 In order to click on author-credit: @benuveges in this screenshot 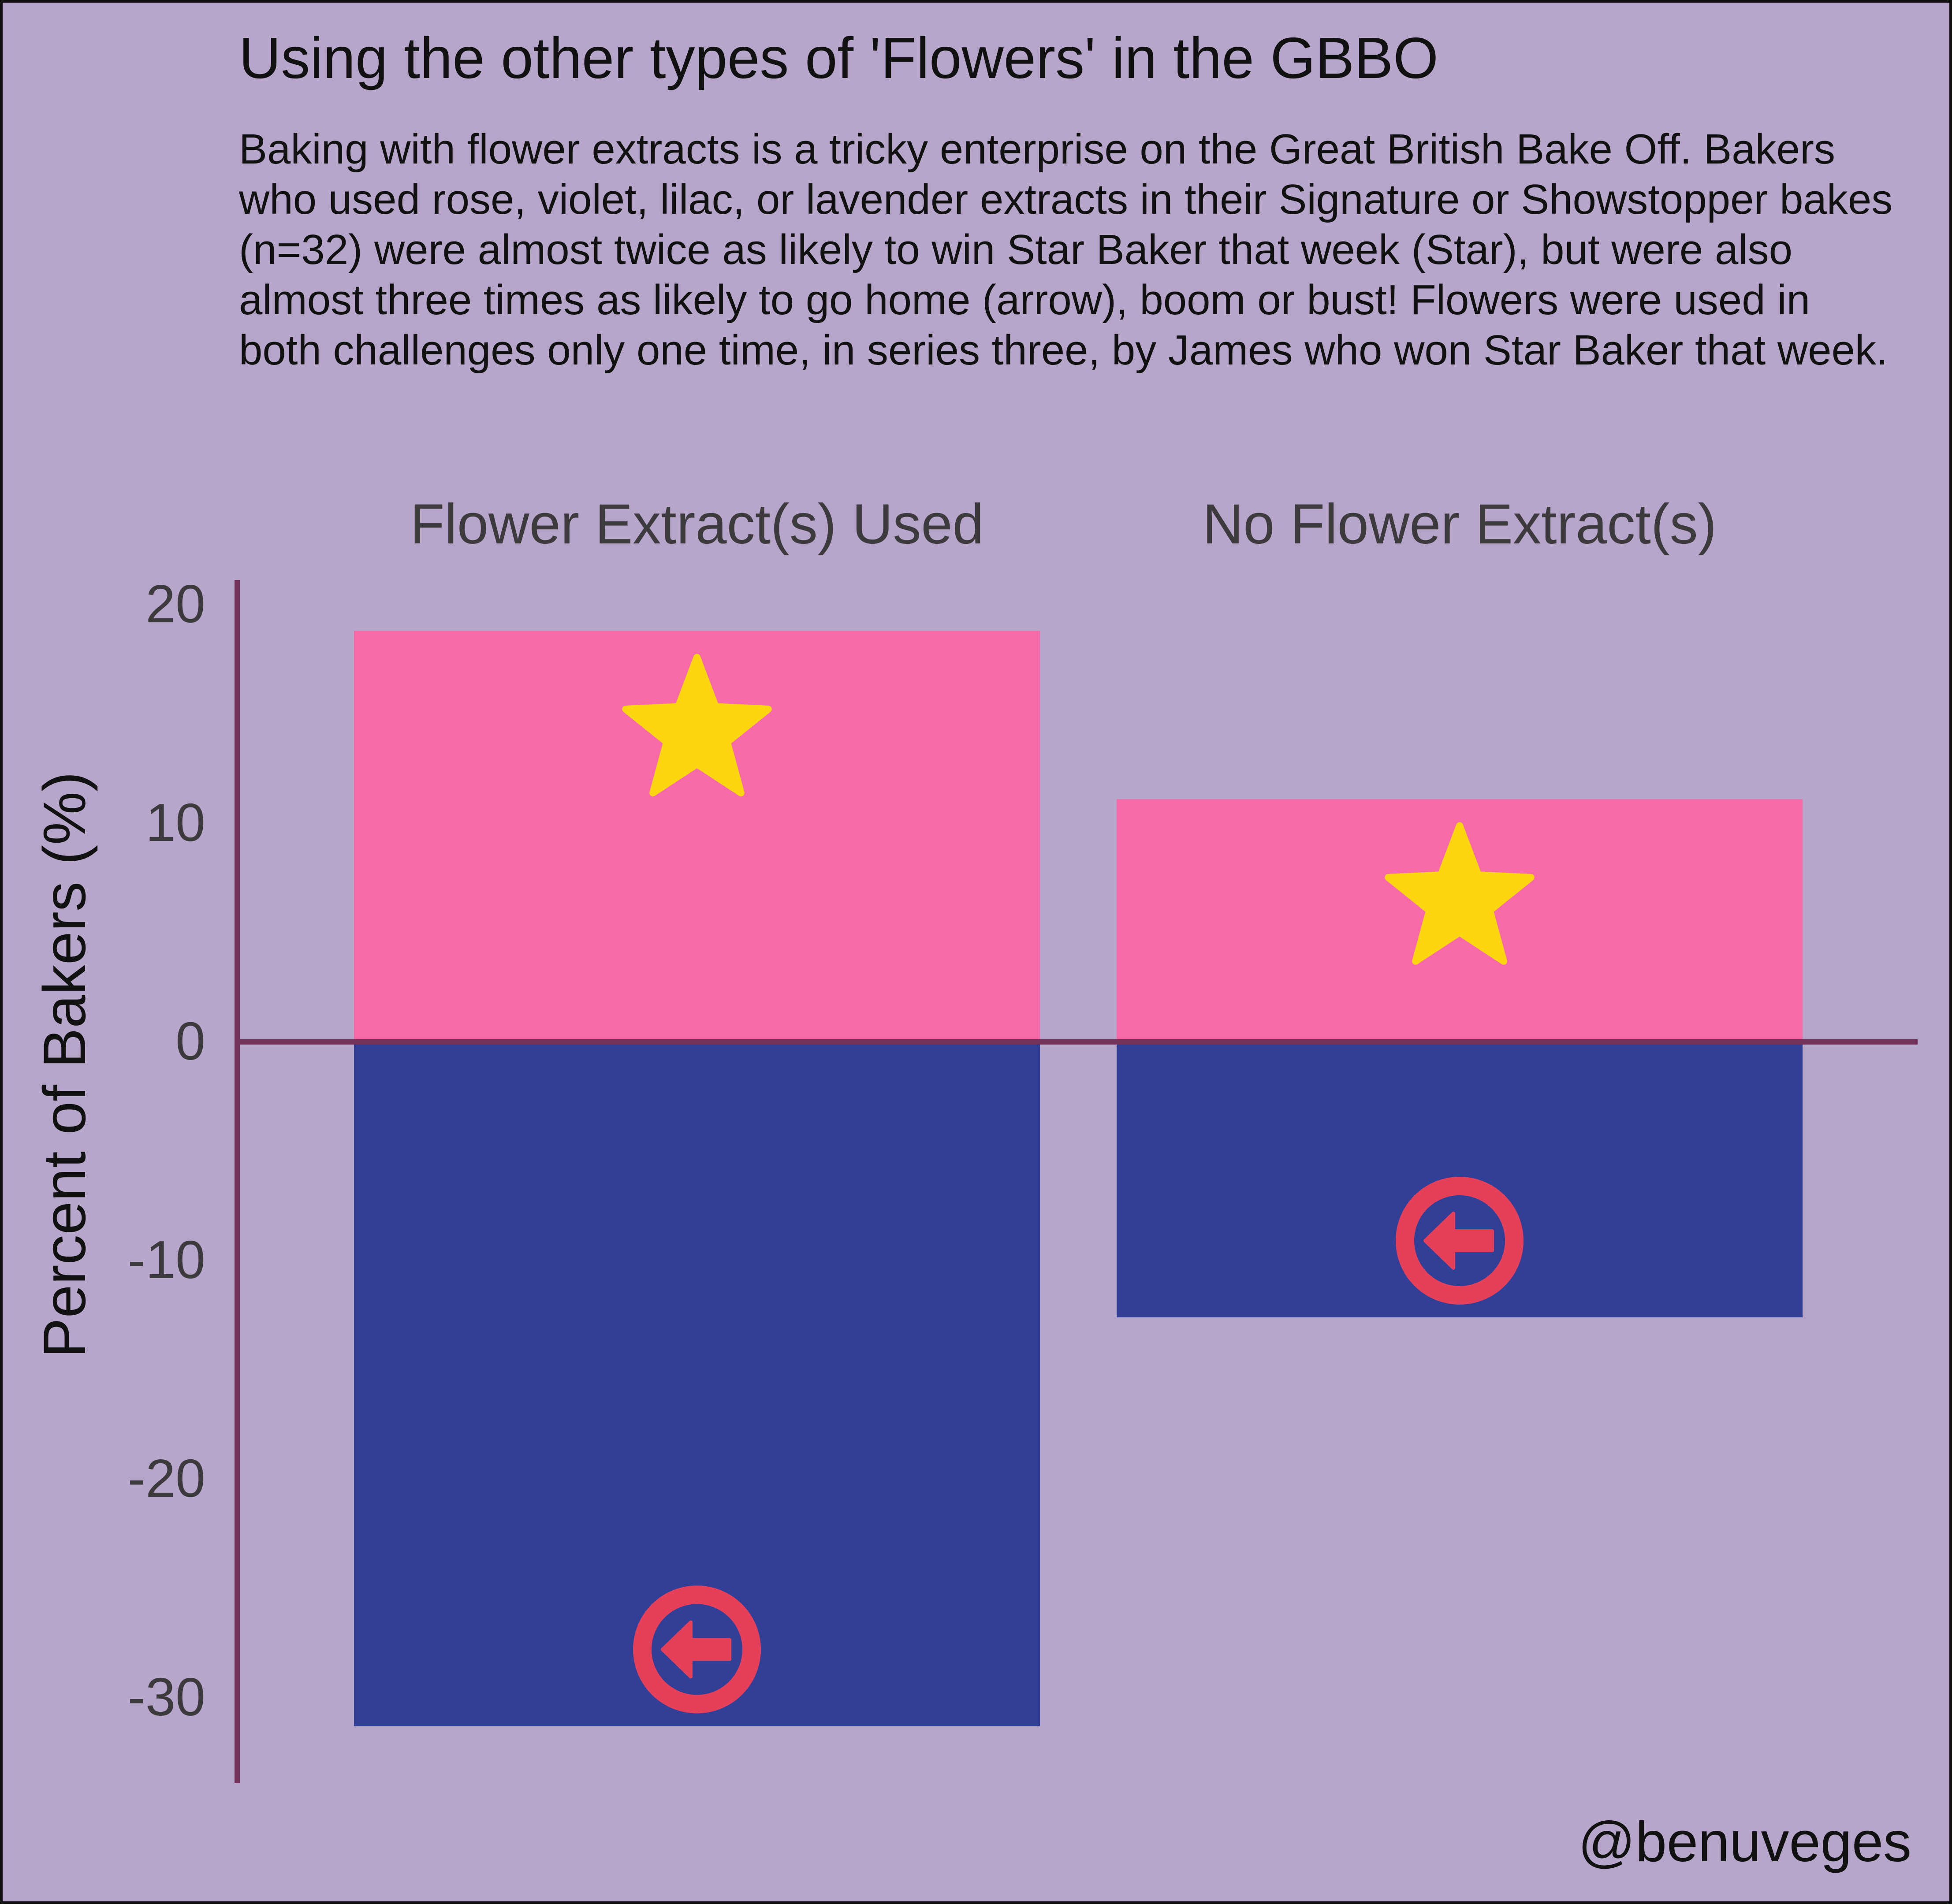, I will do `click(1744, 1843)`.